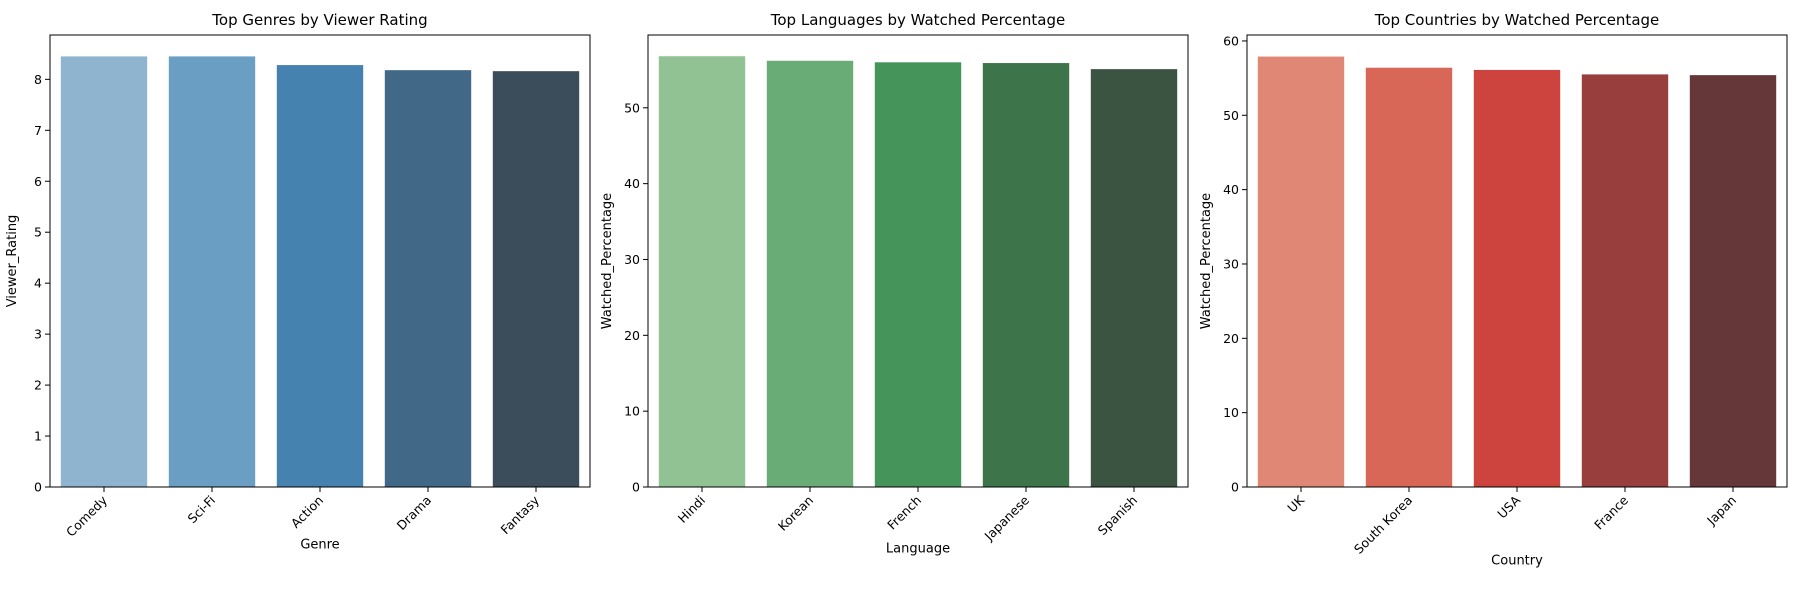  I want to click on x-tick-label: USA, so click(1508, 506).